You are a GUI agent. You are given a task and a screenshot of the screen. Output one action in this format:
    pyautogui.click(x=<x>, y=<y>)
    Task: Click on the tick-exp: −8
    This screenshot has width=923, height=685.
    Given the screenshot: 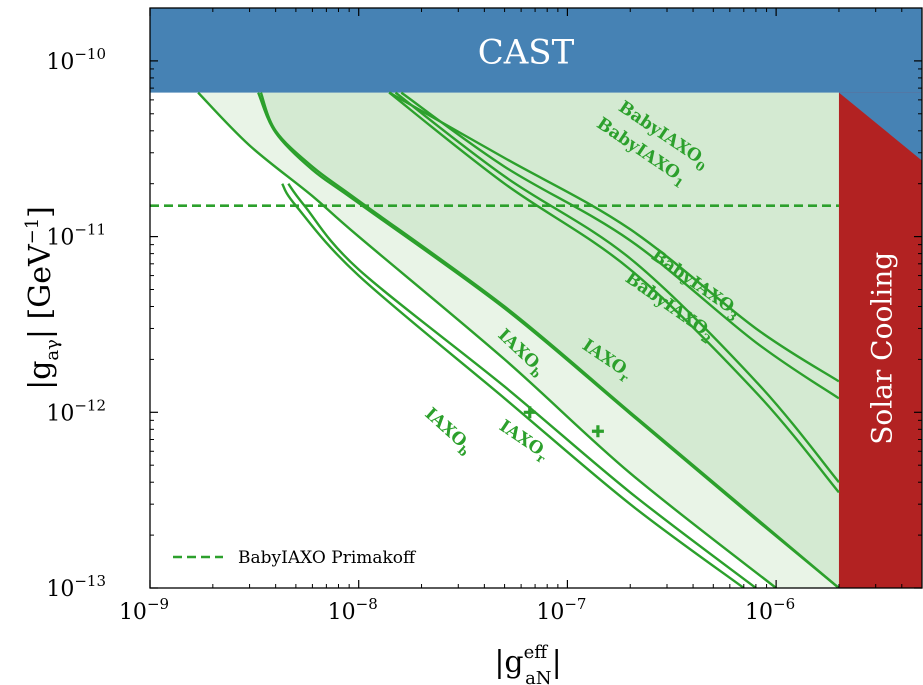 What is the action you would take?
    pyautogui.click(x=367, y=604)
    